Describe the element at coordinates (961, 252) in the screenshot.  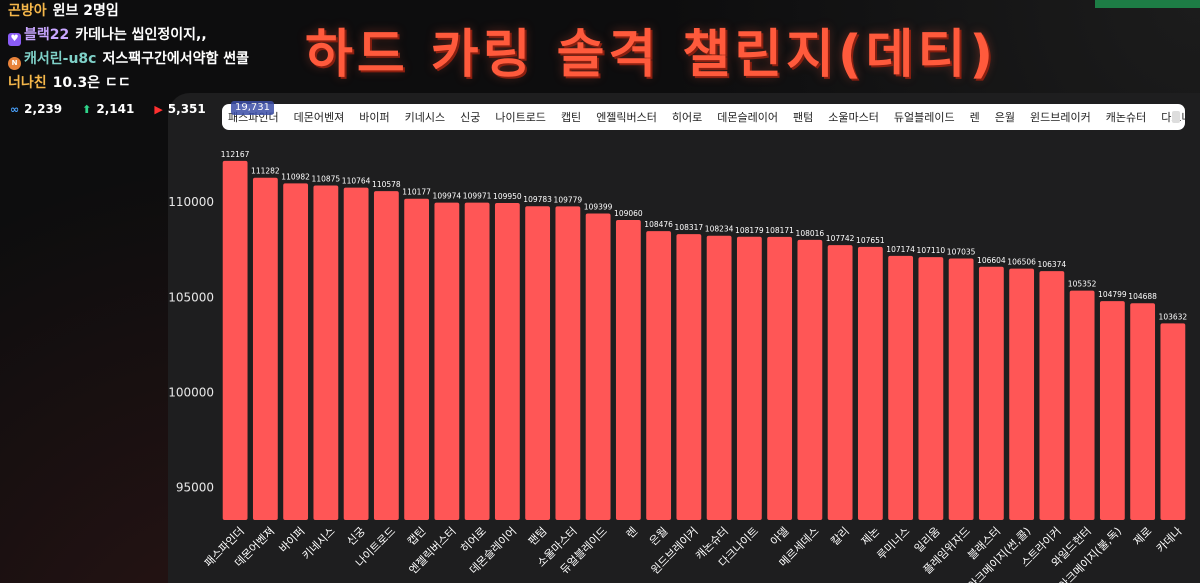
I see `bar-value-label: 107035` at that location.